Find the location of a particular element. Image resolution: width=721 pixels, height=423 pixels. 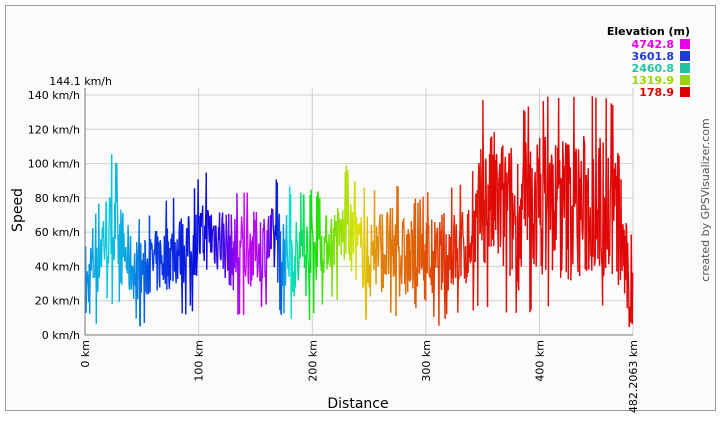

legend-label-3: 1319.9 is located at coordinates (653, 80).